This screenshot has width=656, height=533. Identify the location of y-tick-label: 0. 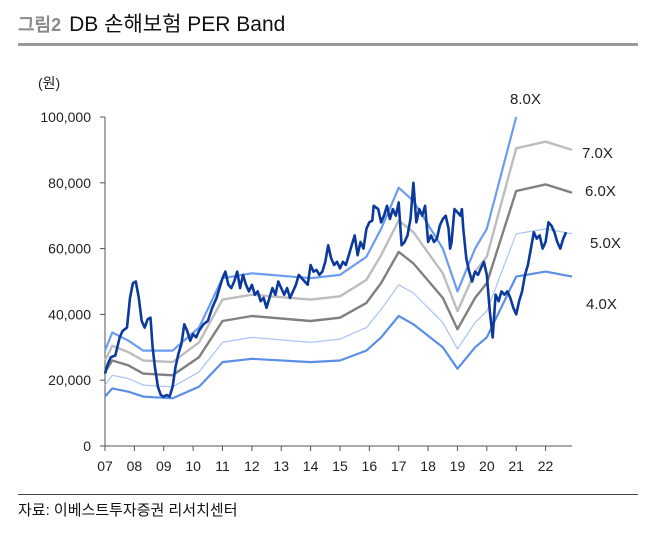
(87, 446).